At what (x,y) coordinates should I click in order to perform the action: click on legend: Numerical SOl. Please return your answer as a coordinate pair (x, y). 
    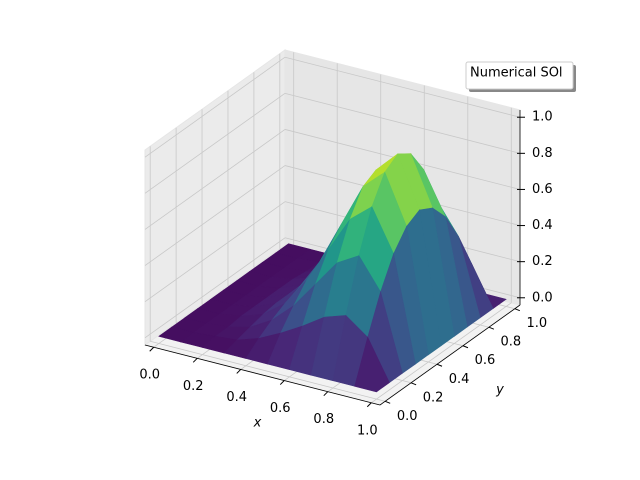
    Looking at the image, I should click on (520, 76).